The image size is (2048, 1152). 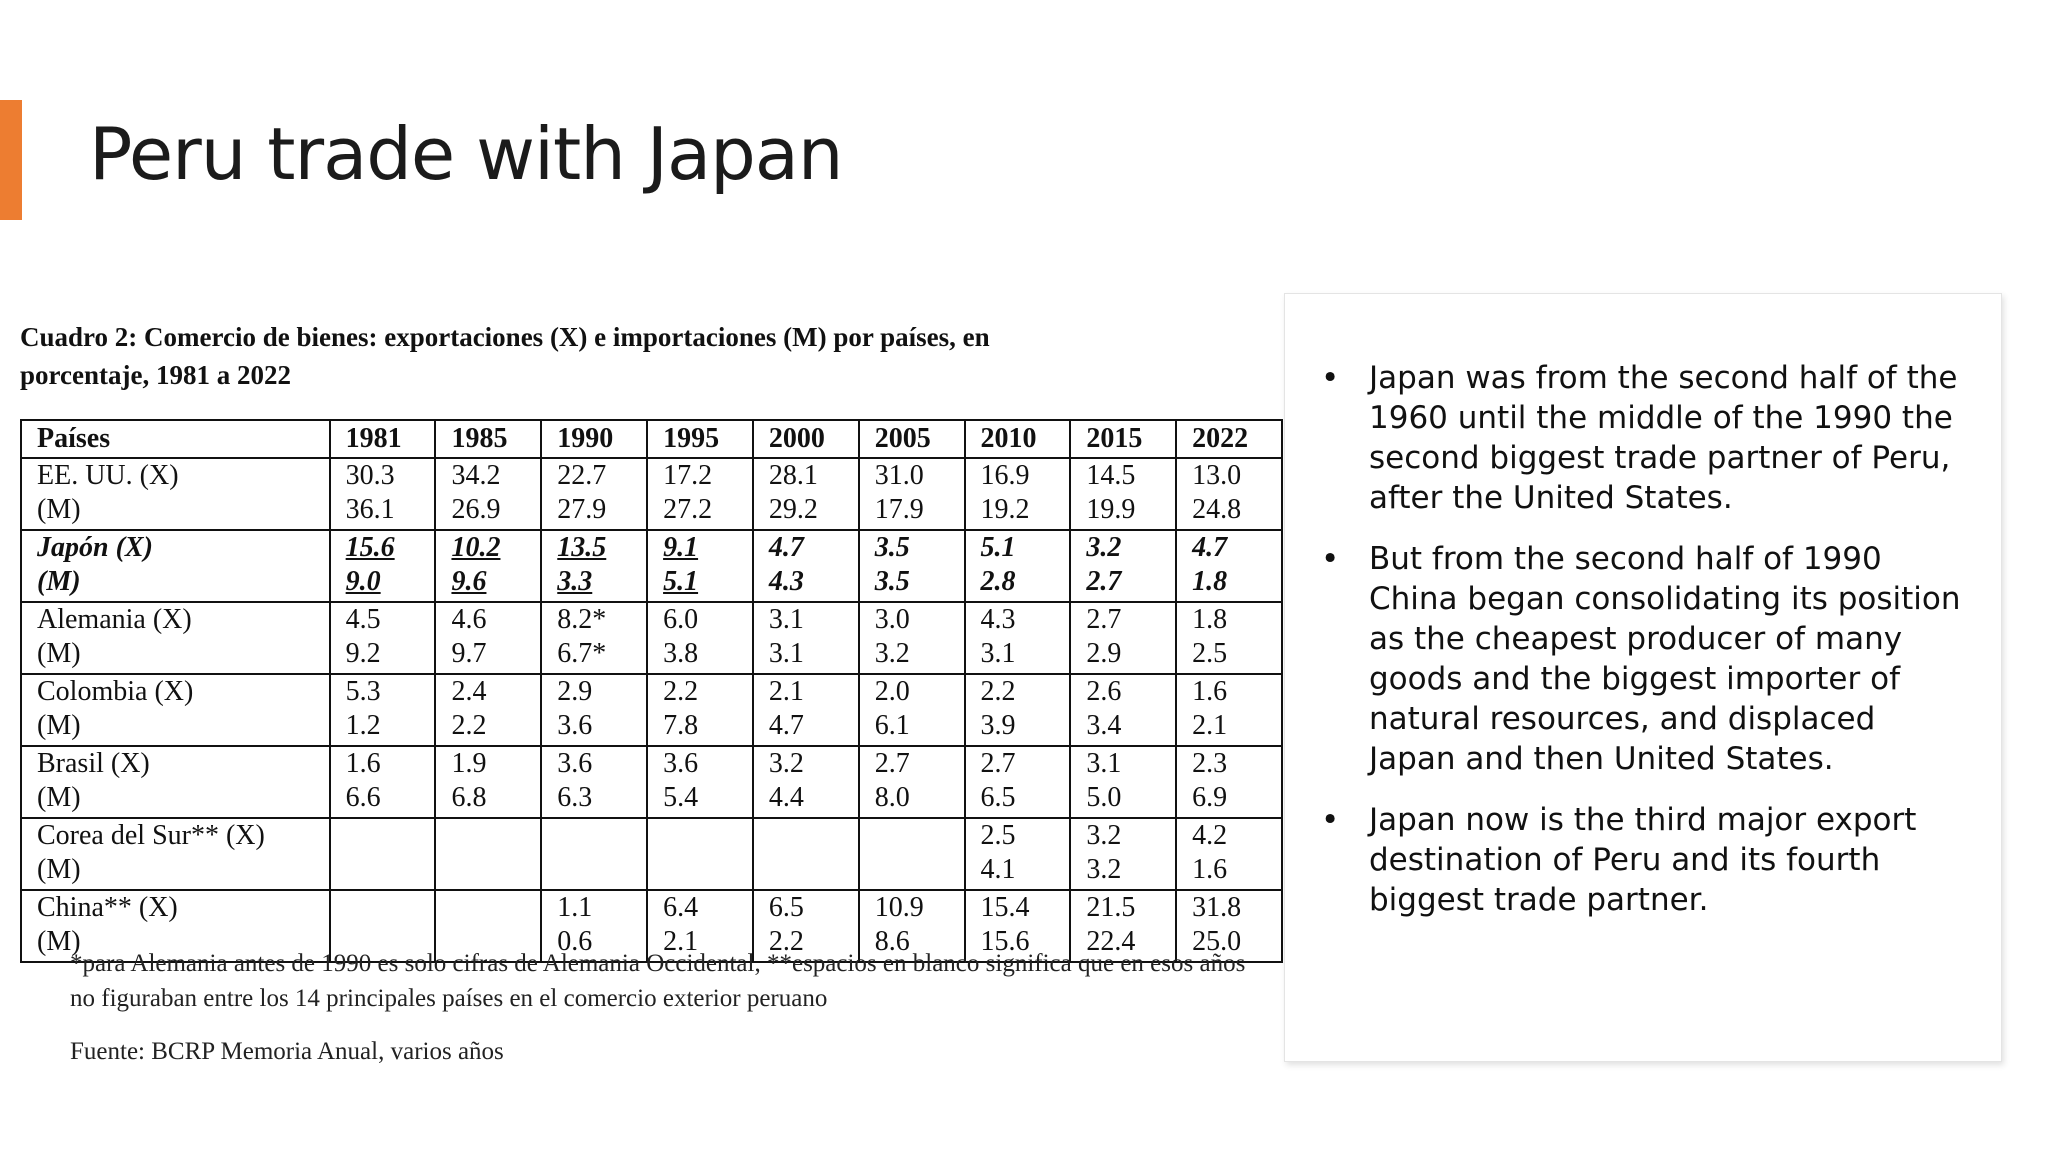 I want to click on value-cell: 3.2 4.4, so click(x=805, y=782).